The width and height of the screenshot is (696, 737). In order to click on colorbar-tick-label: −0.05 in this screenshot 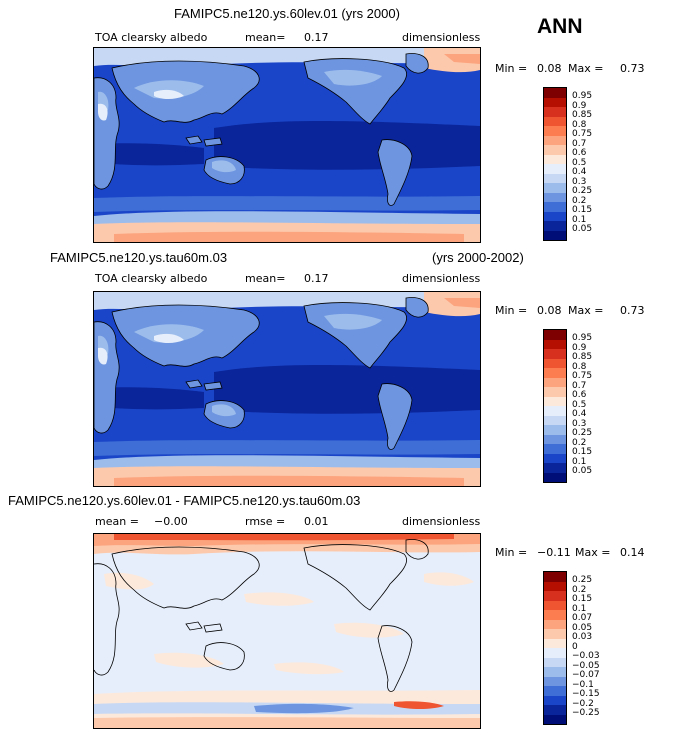, I will do `click(586, 665)`.